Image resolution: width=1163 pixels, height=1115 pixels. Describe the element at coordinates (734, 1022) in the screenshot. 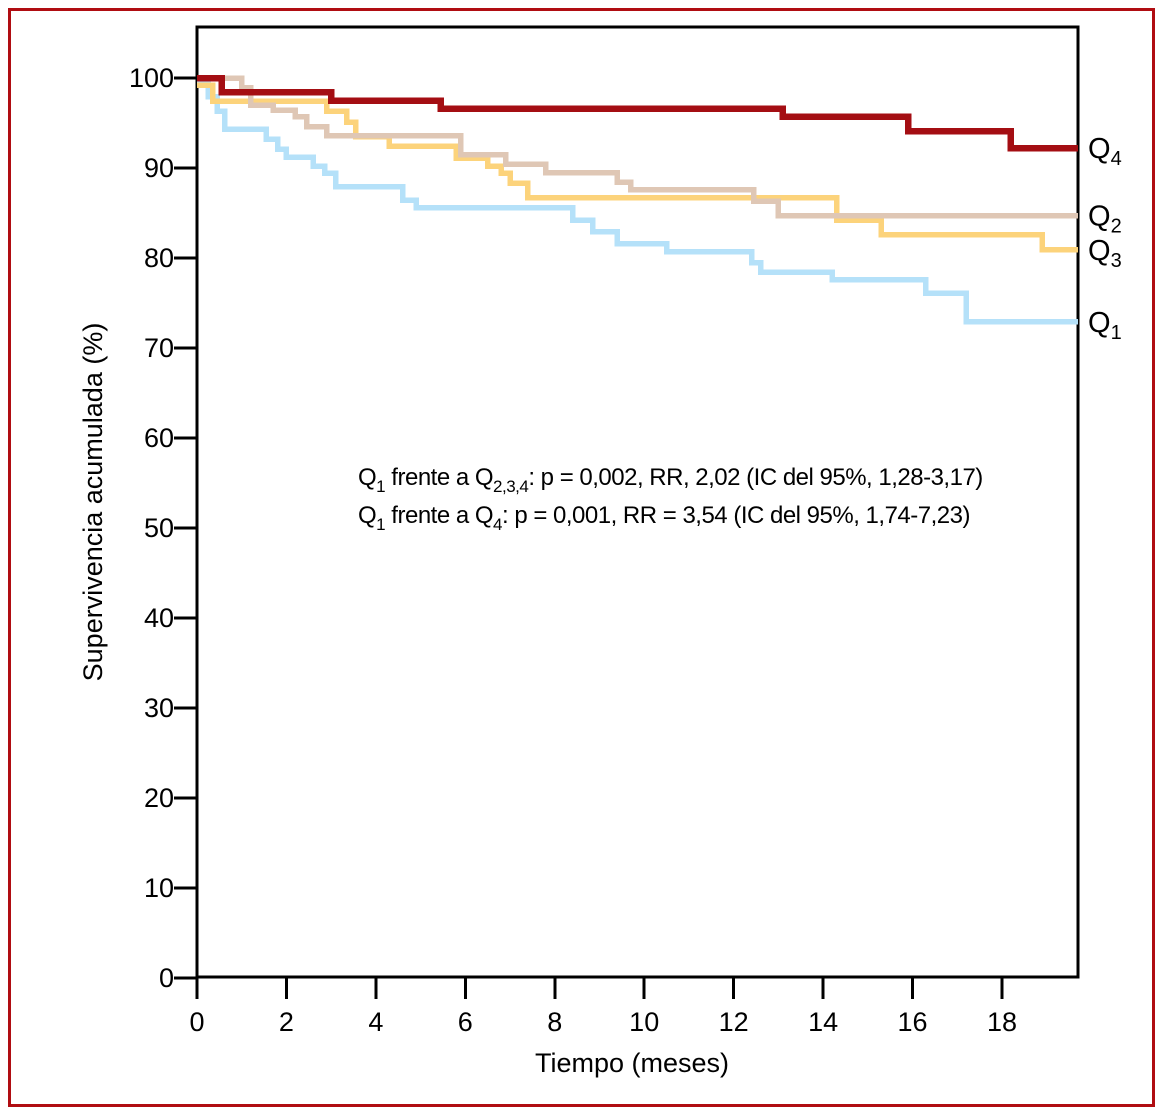

I see `x-tick-label: 12` at that location.